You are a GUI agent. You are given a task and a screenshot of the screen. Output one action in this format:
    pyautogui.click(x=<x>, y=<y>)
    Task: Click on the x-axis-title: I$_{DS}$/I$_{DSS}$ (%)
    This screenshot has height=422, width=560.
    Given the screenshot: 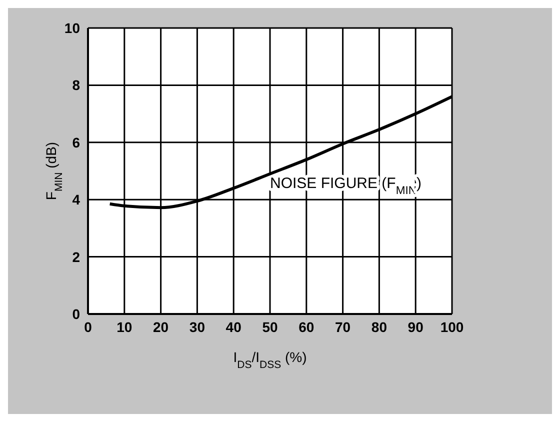 What is the action you would take?
    pyautogui.click(x=270, y=360)
    